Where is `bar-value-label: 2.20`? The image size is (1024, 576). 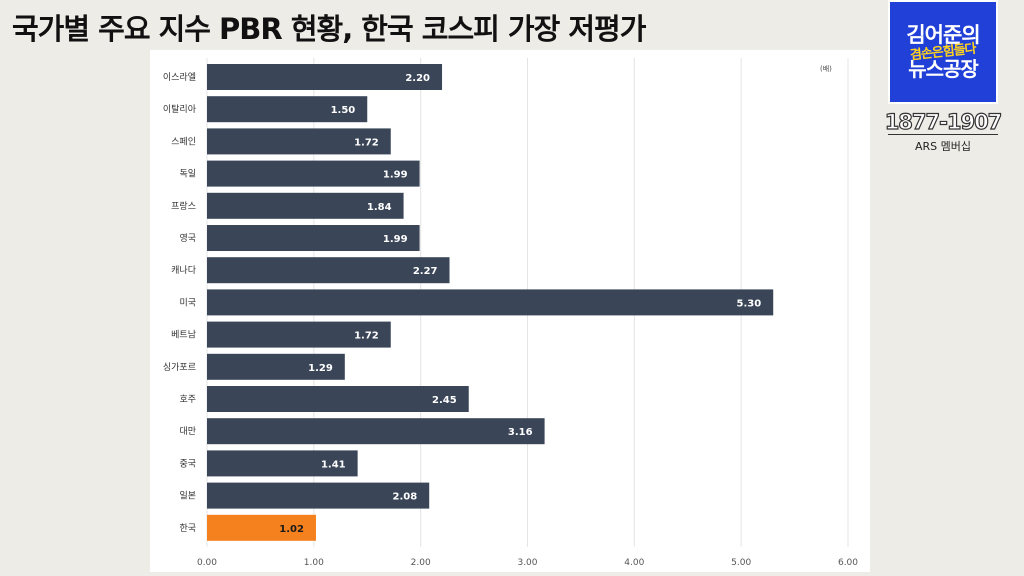 bar-value-label: 2.20 is located at coordinates (417, 78).